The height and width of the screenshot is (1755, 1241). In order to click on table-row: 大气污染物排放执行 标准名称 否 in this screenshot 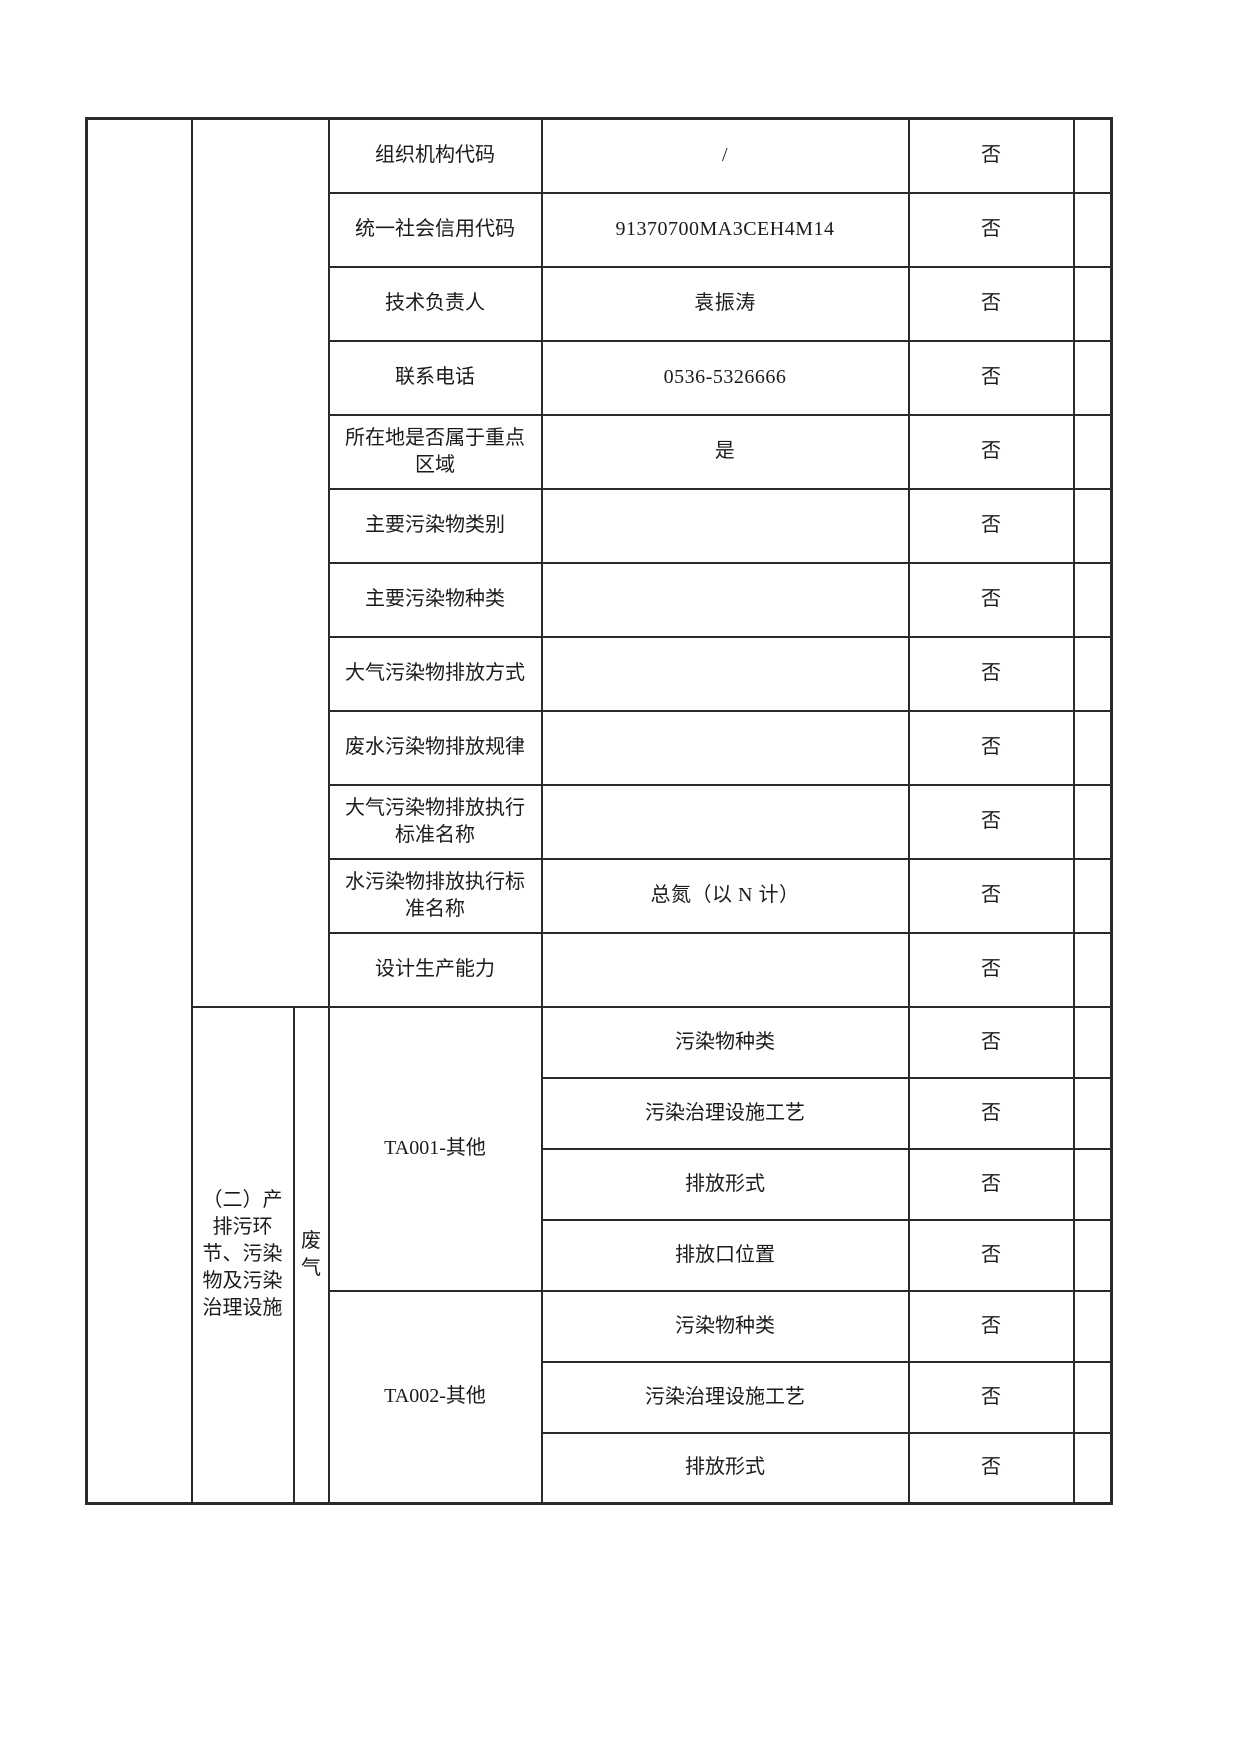, I will do `click(600, 821)`.